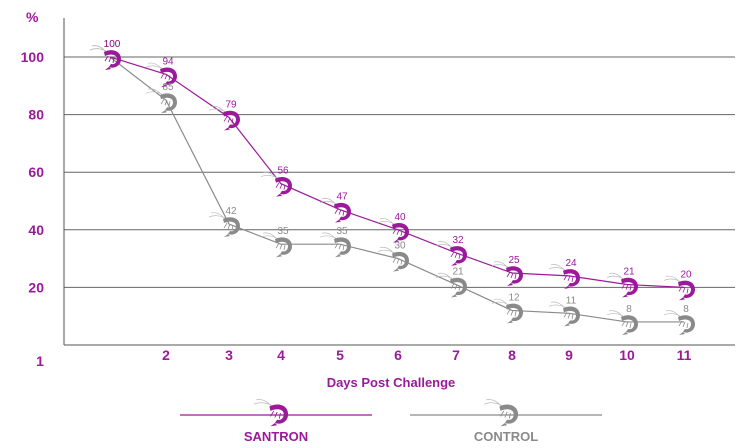 The height and width of the screenshot is (448, 741). Describe the element at coordinates (40, 361) in the screenshot. I see `x-tick-label: 1` at that location.